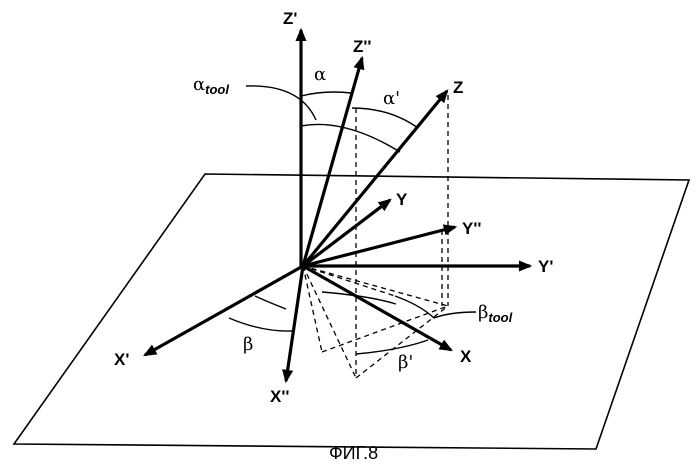 The width and height of the screenshot is (699, 467). I want to click on alpha-tool-arc, so click(350, 138).